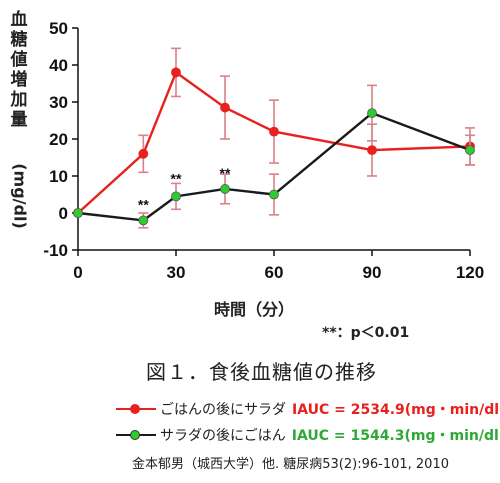 Image resolution: width=500 pixels, height=483 pixels. I want to click on x-tick-label: 90, so click(372, 272).